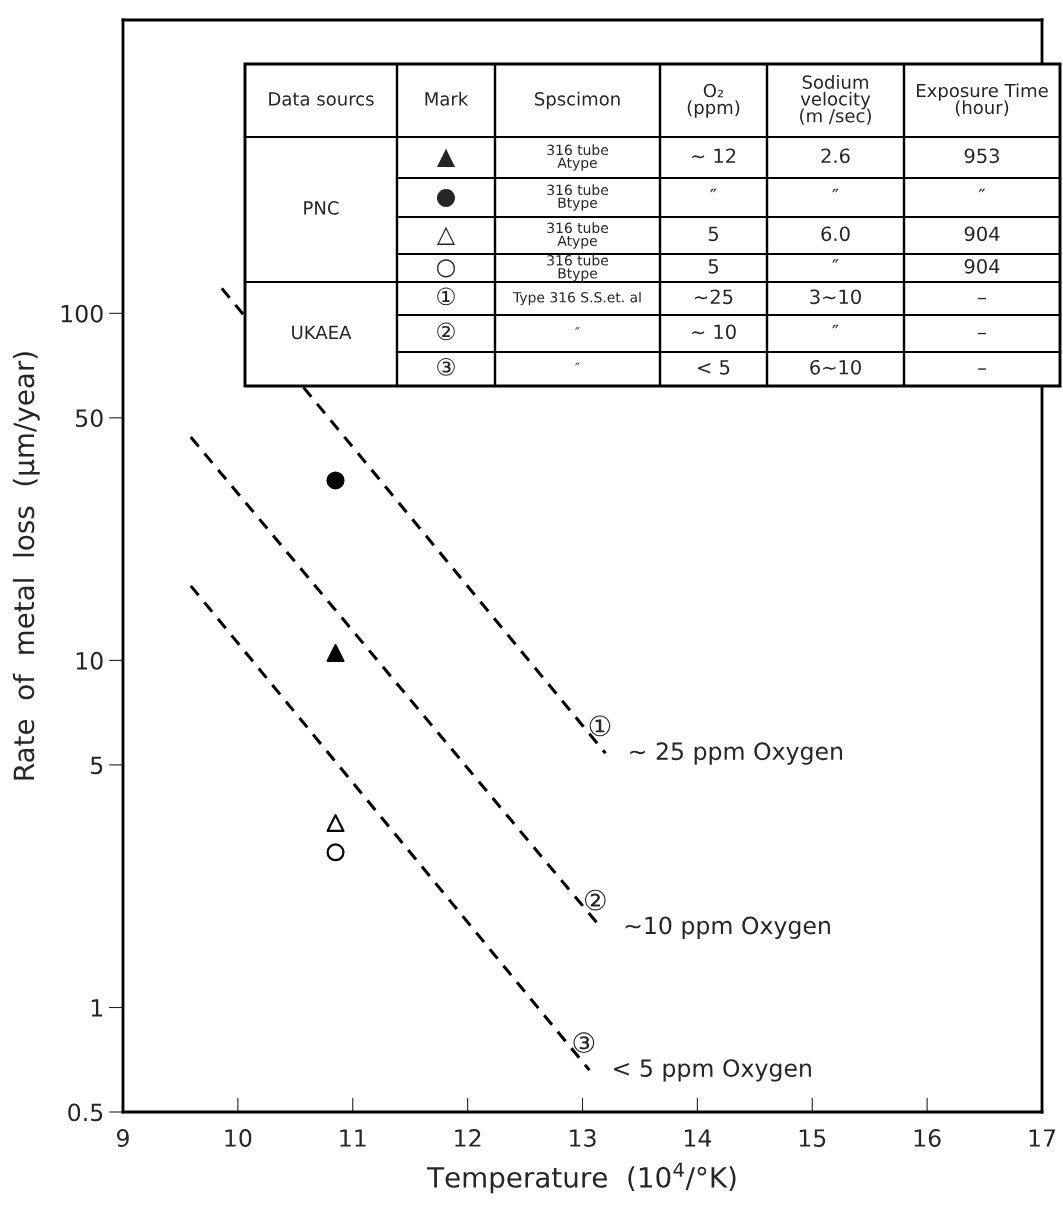  I want to click on y-tick-label: 0.5, so click(85, 1112).